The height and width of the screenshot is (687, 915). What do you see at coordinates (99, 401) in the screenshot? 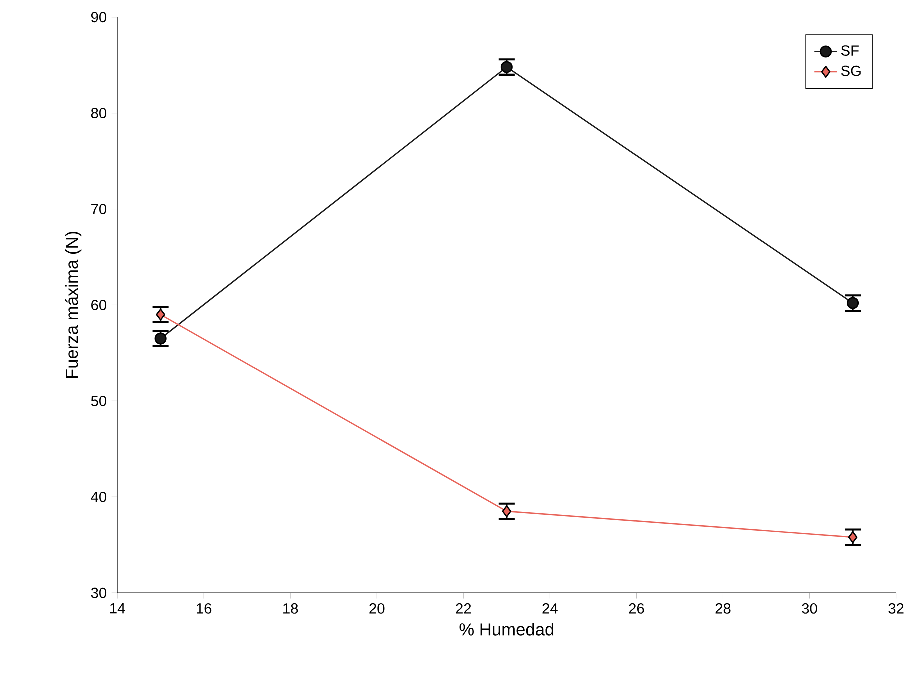
I see `y-tick-label: 50` at bounding box center [99, 401].